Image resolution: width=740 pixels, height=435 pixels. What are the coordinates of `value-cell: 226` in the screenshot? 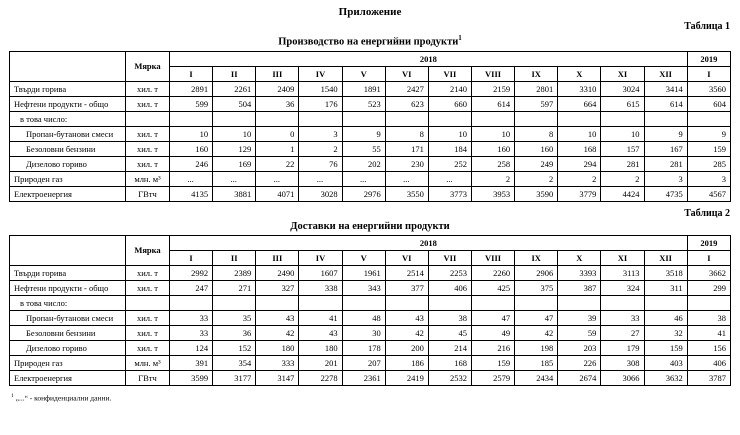 It's located at (579, 362).